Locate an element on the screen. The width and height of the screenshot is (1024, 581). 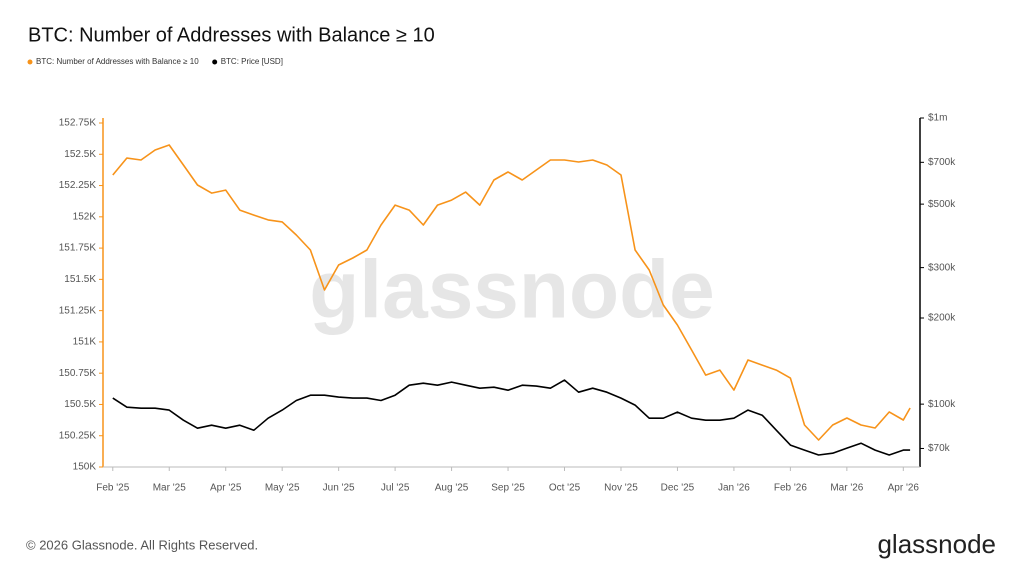
x-tick-label: Feb '26 is located at coordinates (790, 488).